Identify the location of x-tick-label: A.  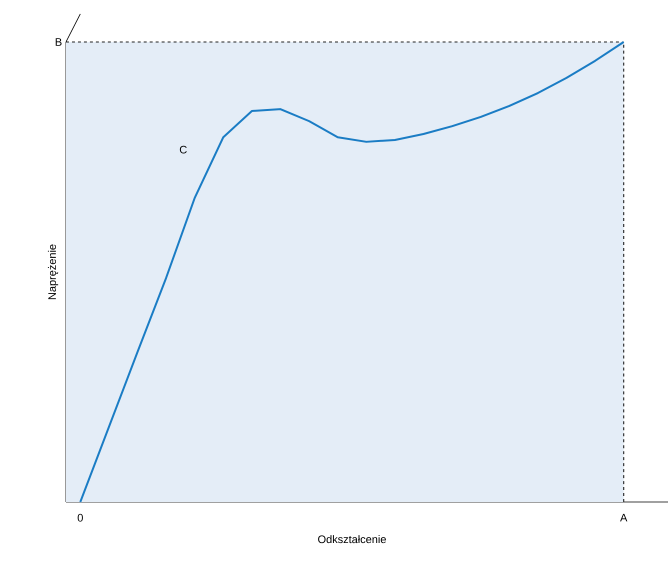
(624, 518).